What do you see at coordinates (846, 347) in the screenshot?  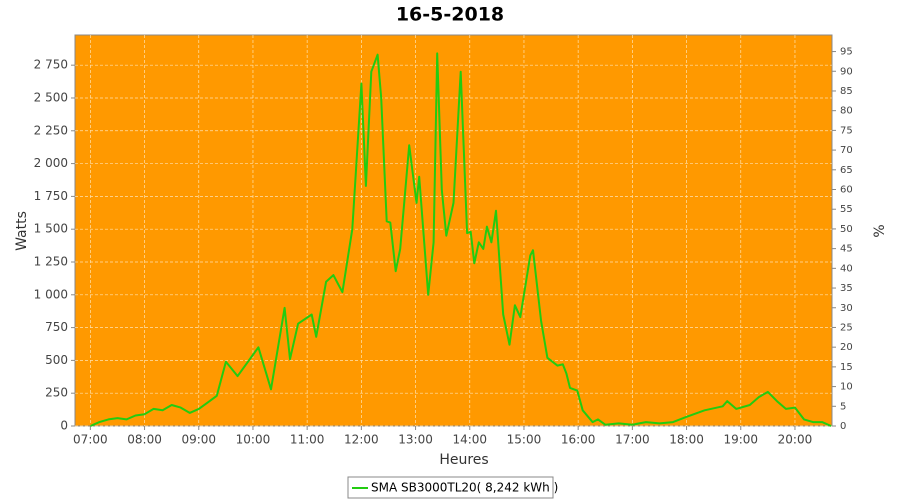 I see `y2-tick-label: 20` at bounding box center [846, 347].